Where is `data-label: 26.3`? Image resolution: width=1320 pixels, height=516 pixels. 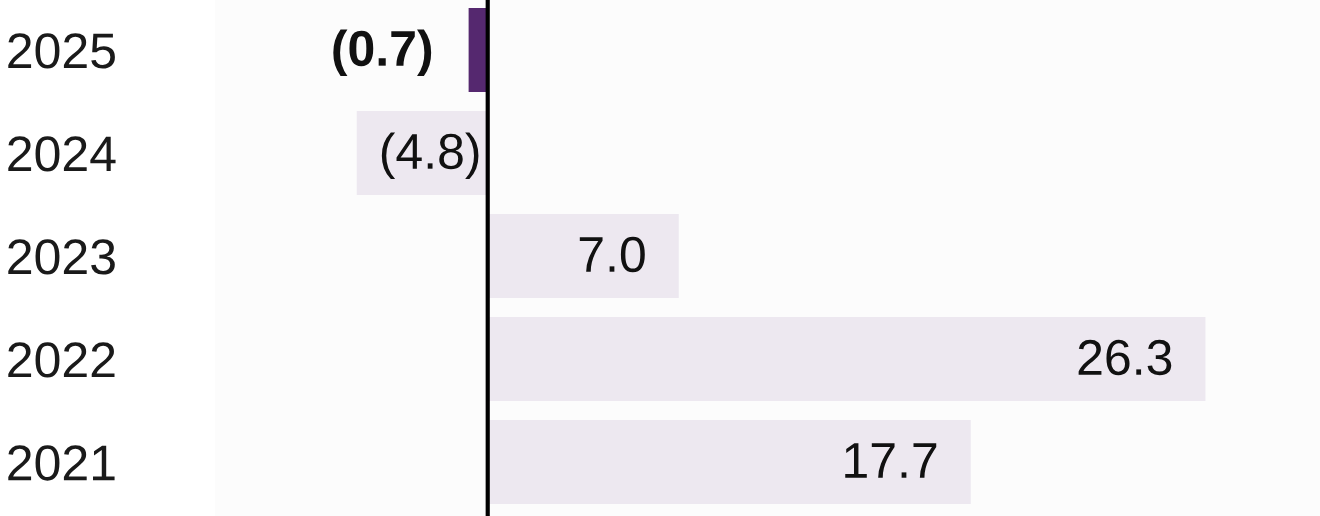
data-label: 26.3 is located at coordinates (1125, 357).